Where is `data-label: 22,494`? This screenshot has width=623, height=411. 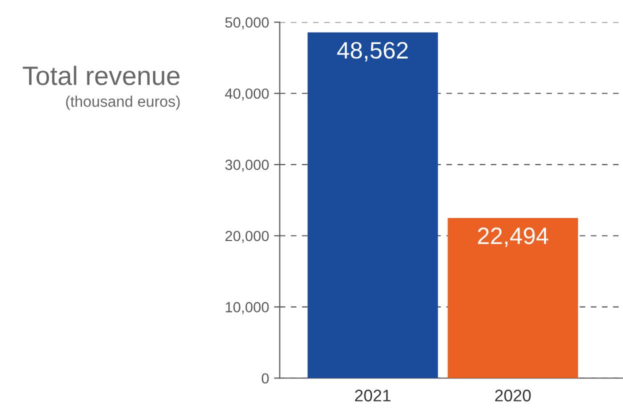 data-label: 22,494 is located at coordinates (513, 238).